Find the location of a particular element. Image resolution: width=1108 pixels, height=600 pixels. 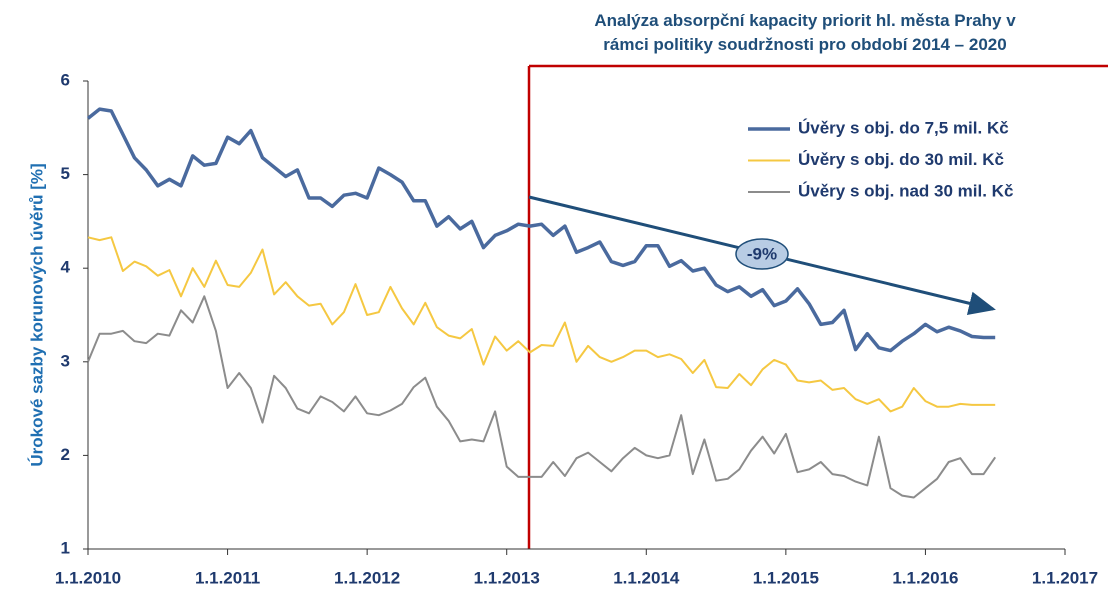

y-axis-label: Úrokové sazby korunových úvěrů [%] is located at coordinates (36, 314).